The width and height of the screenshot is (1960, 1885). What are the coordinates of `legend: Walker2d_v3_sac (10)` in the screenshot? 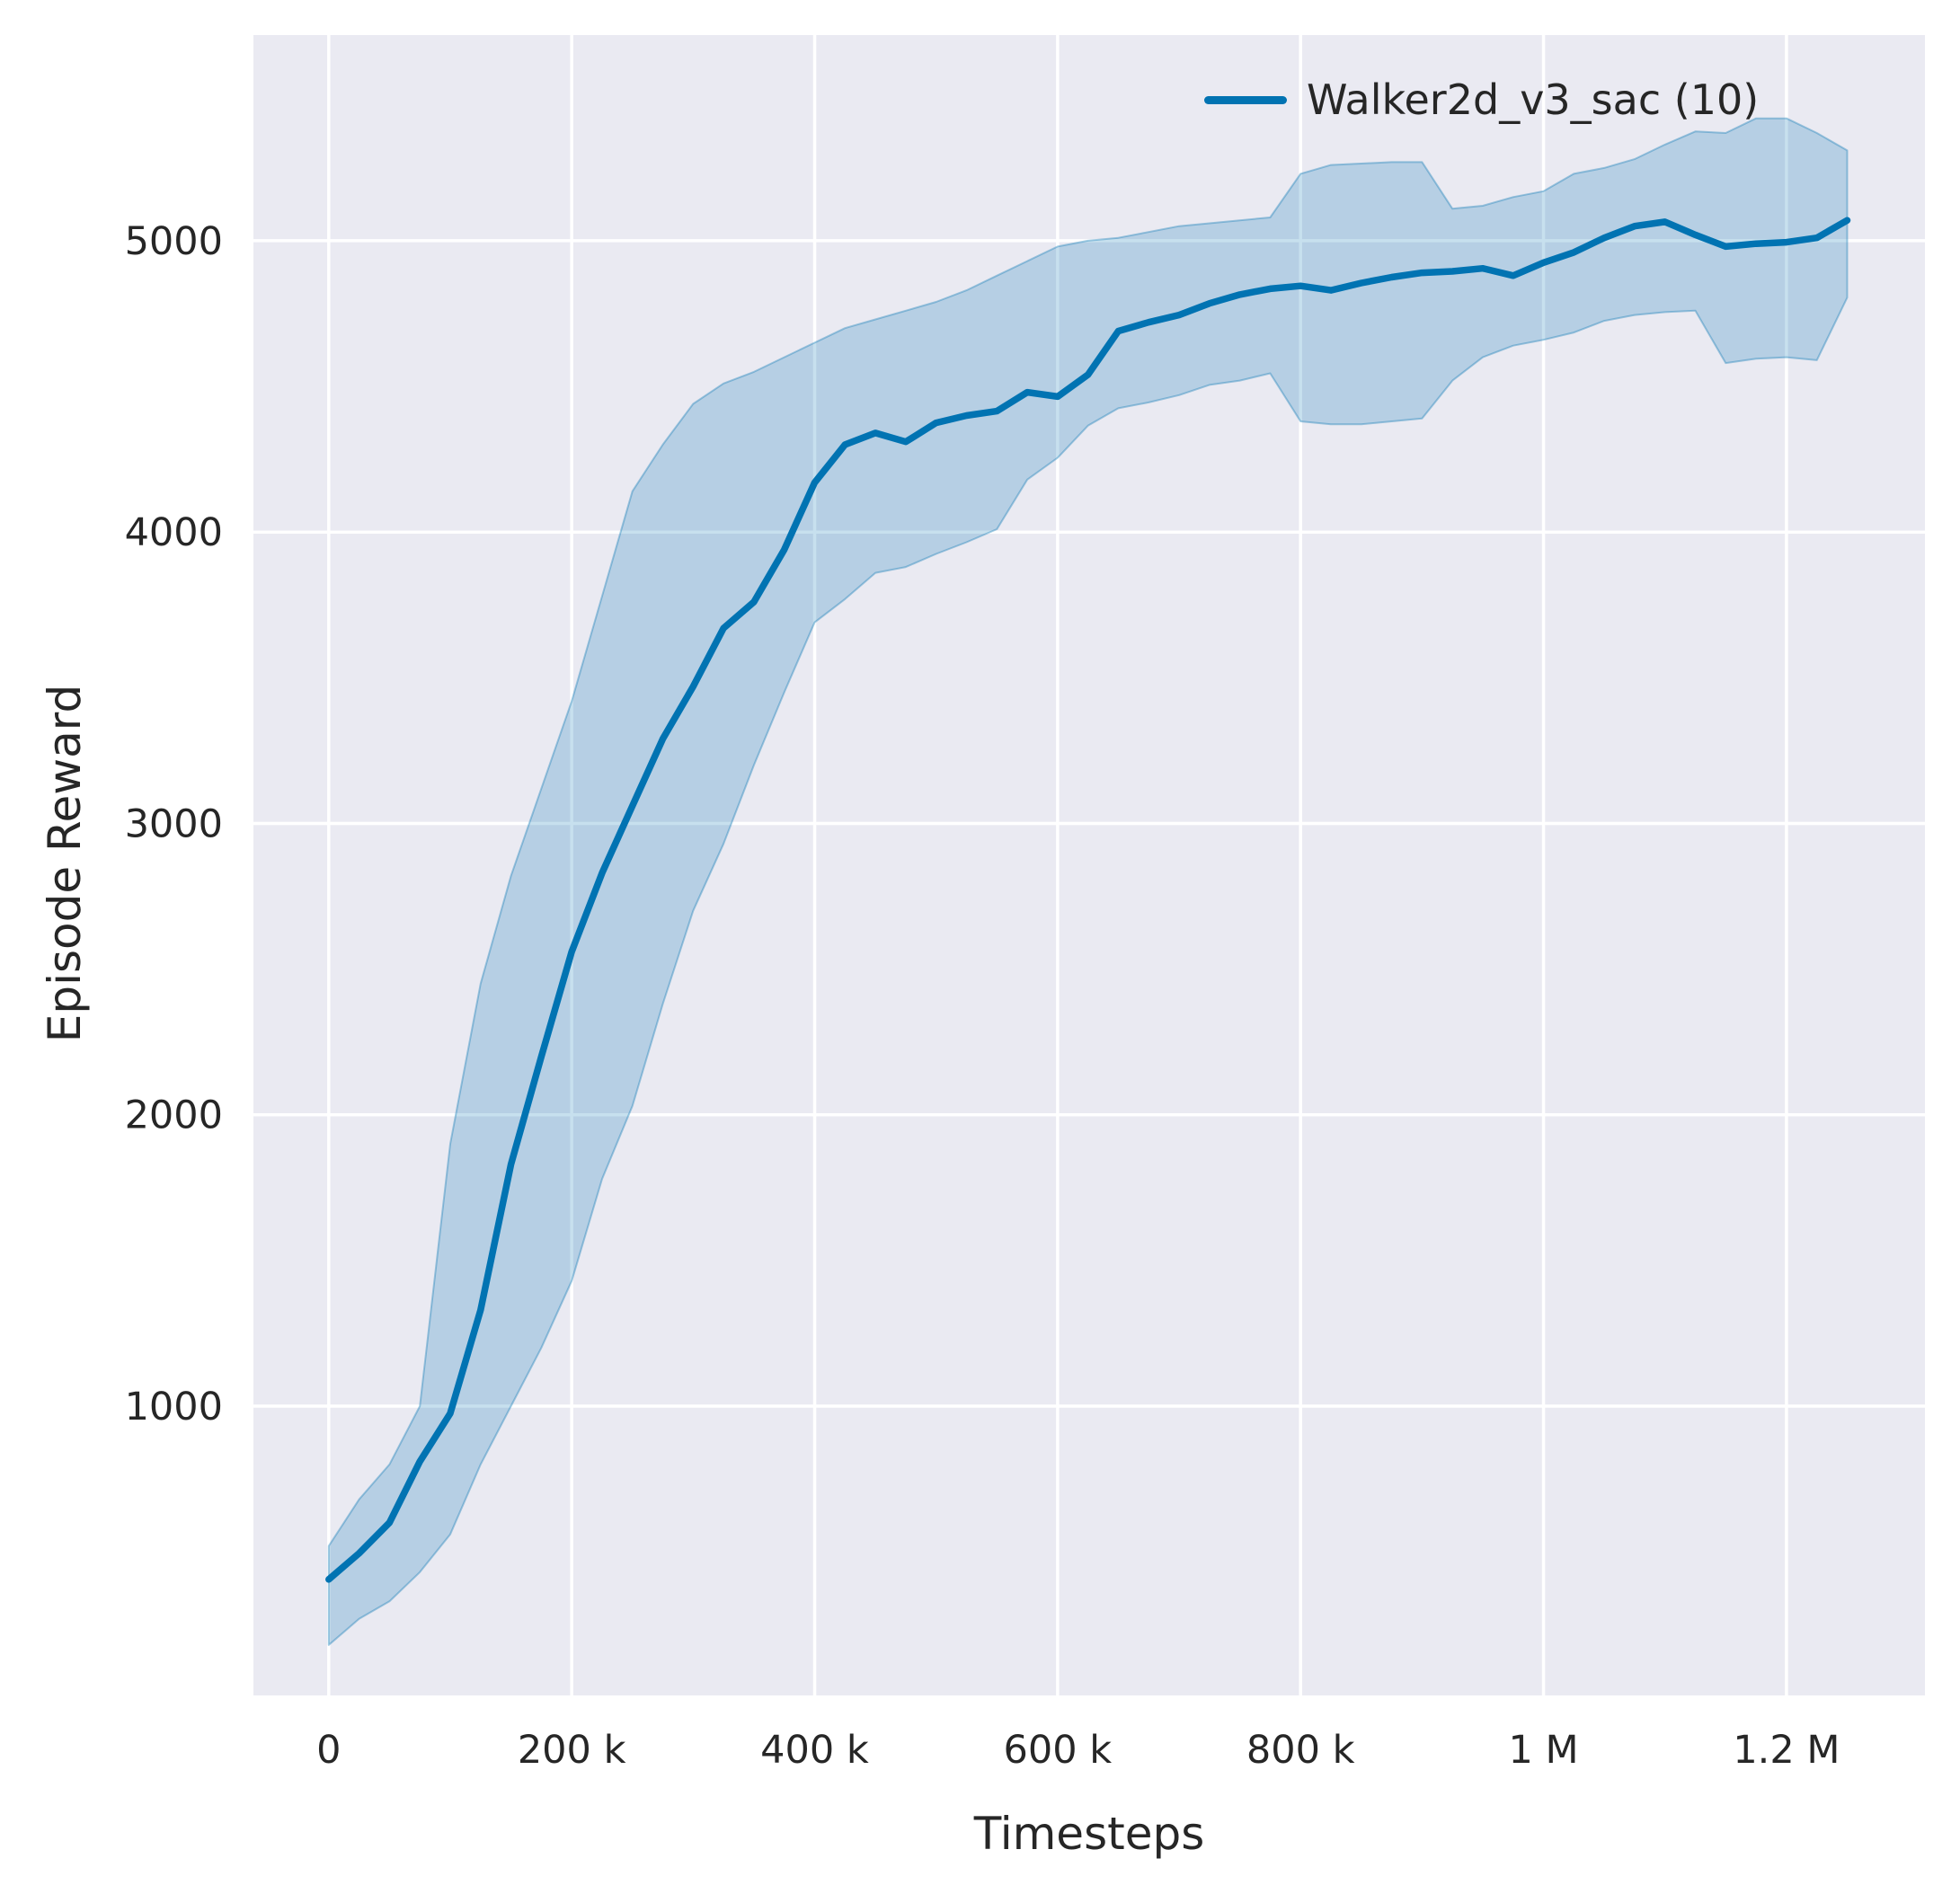 It's located at (1481, 99).